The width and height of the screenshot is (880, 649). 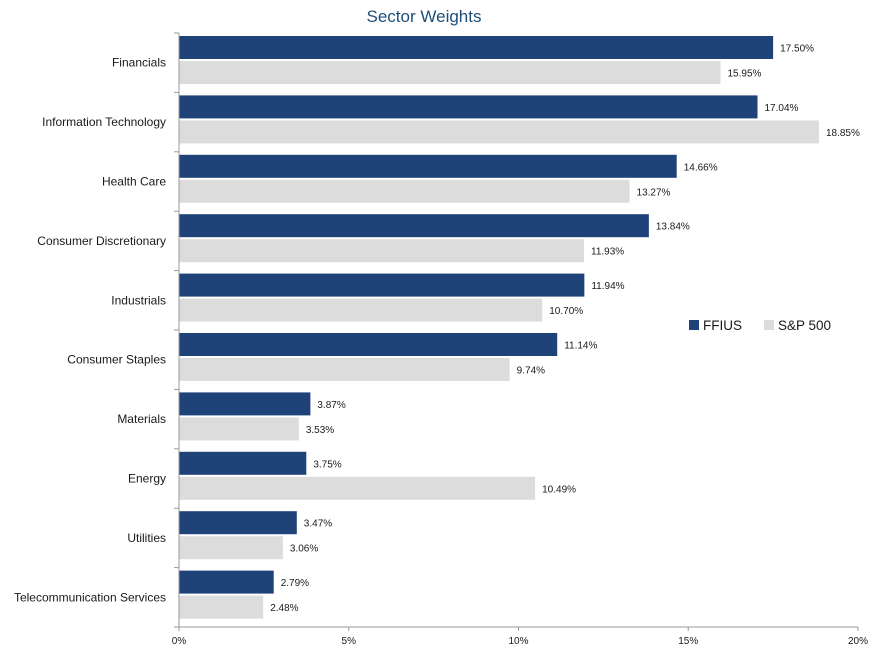 I want to click on bar-sandp-500-consumer-discretionary, so click(x=382, y=251).